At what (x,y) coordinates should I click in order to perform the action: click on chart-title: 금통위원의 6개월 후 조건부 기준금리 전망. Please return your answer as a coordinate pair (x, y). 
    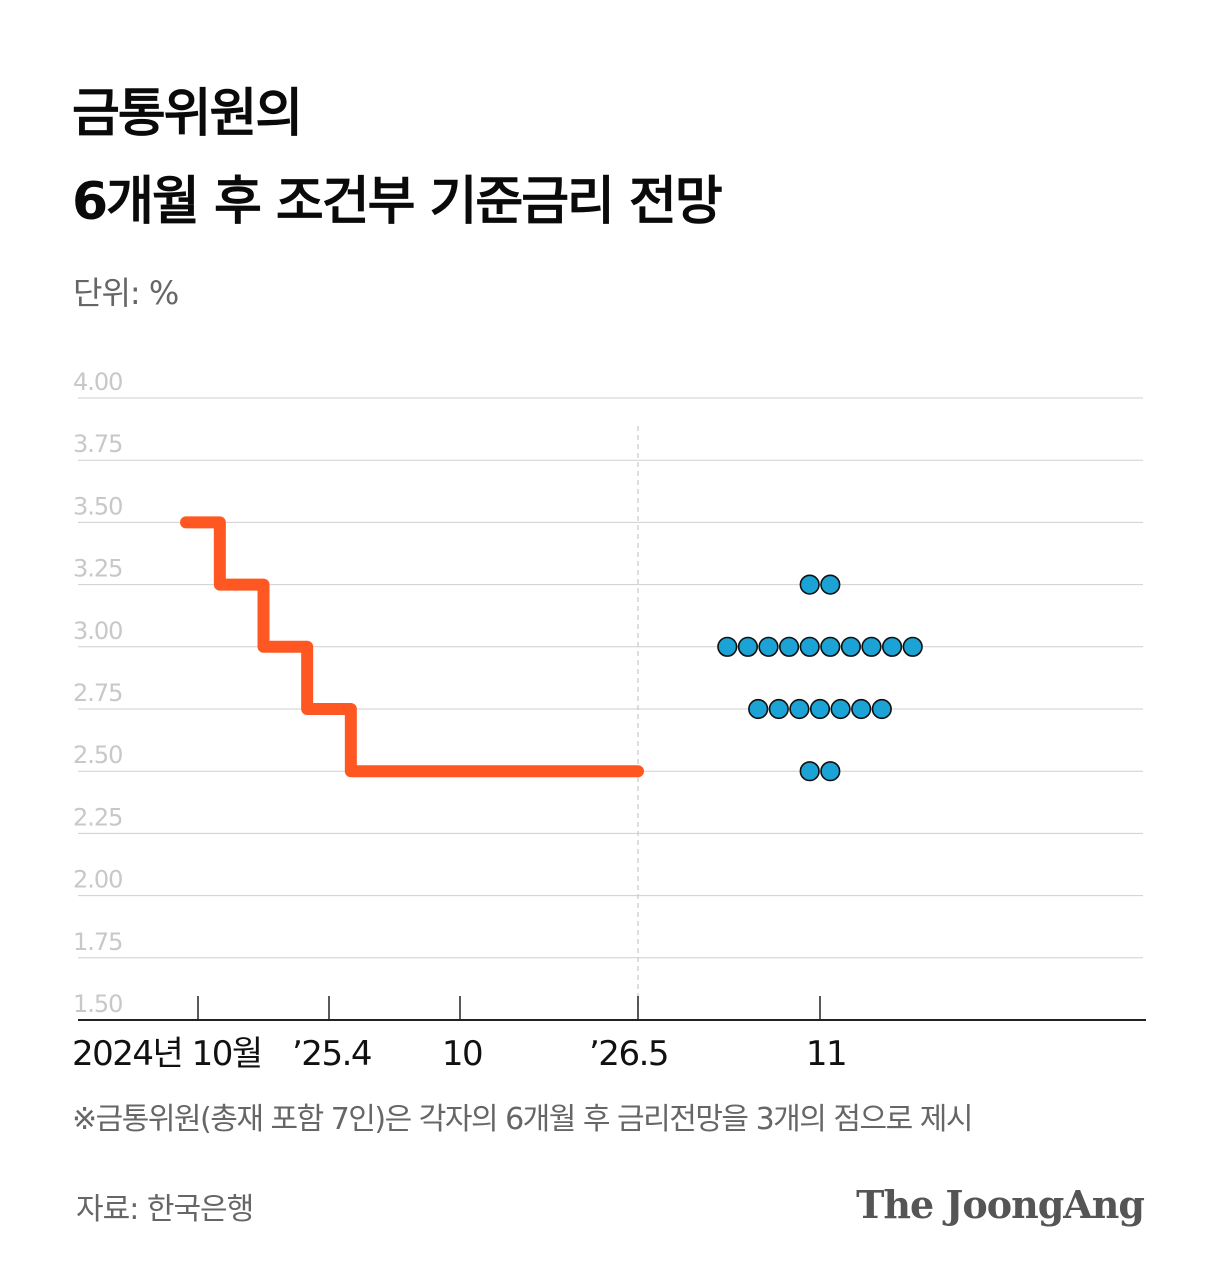
    Looking at the image, I should click on (397, 158).